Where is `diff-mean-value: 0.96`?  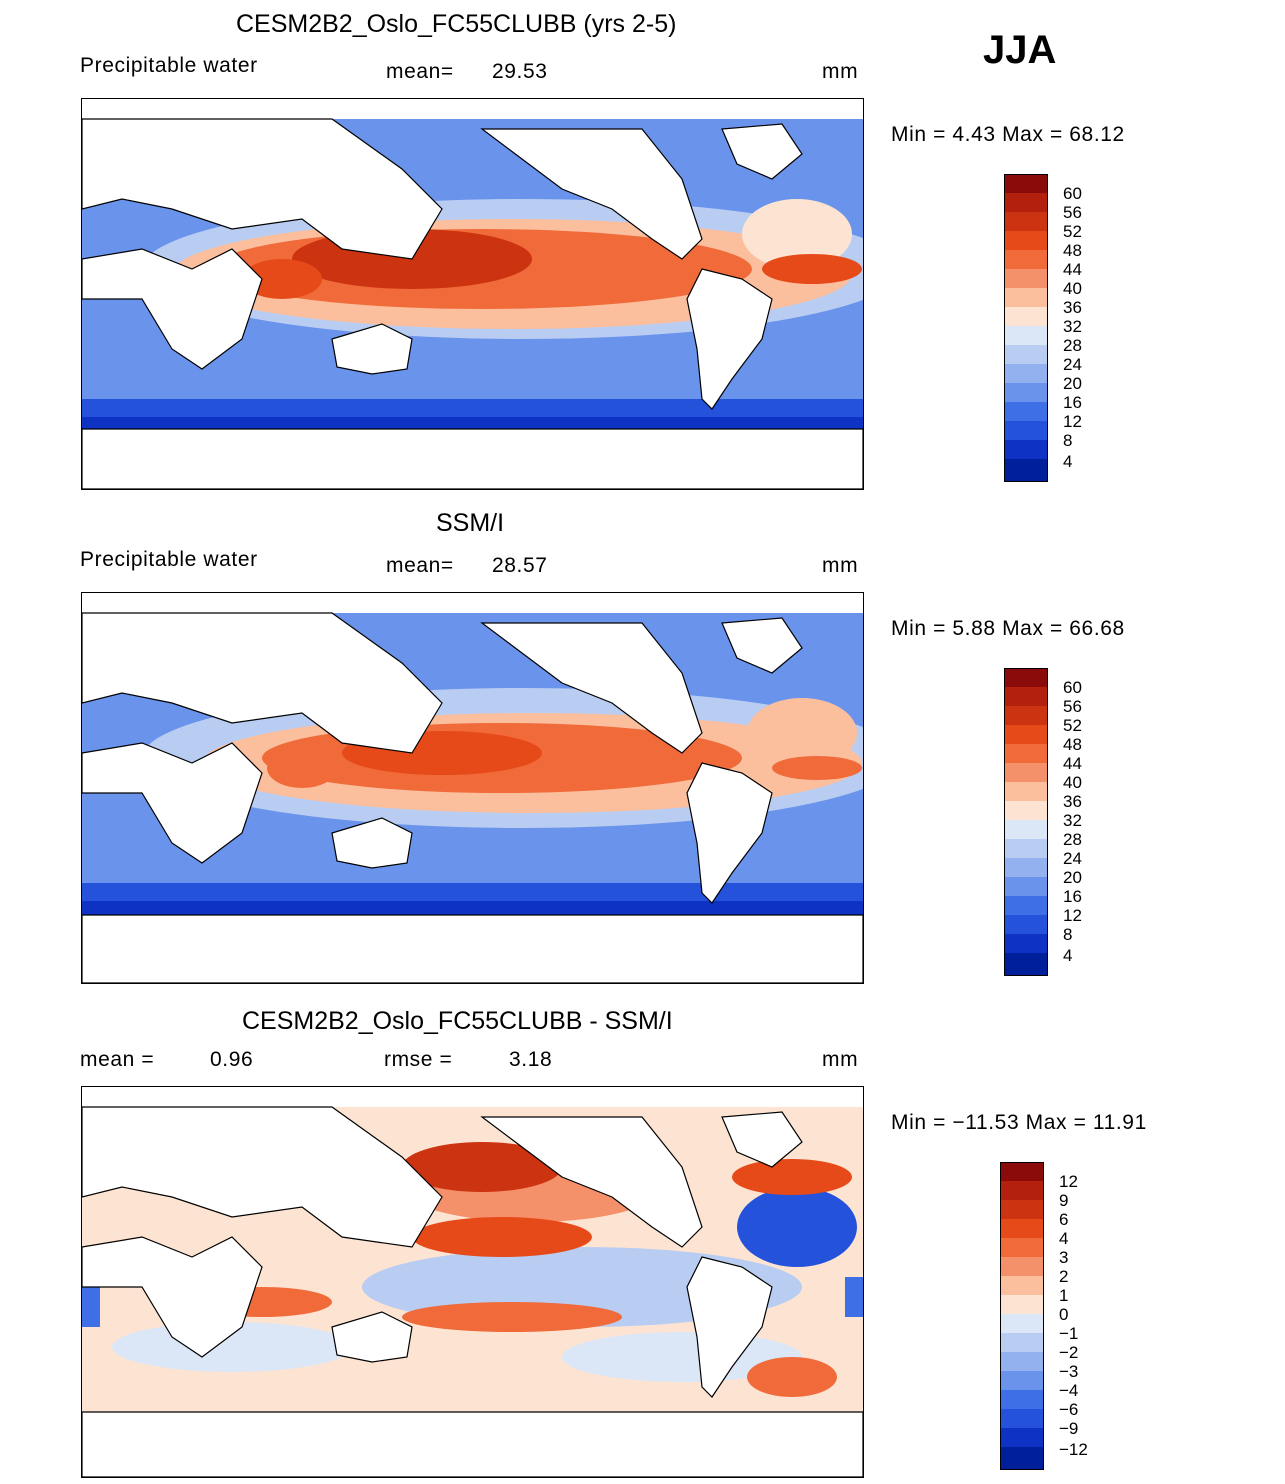
diff-mean-value: 0.96 is located at coordinates (232, 1059).